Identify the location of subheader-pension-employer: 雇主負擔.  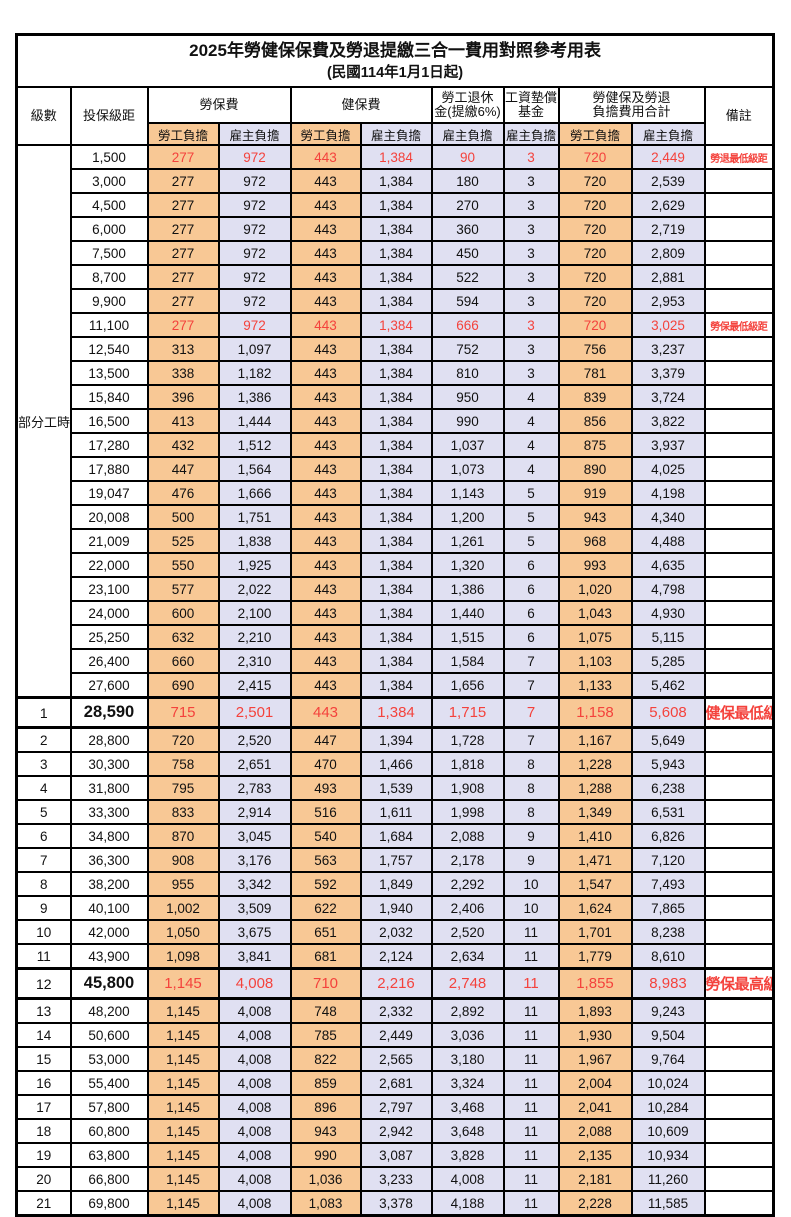
(467, 134).